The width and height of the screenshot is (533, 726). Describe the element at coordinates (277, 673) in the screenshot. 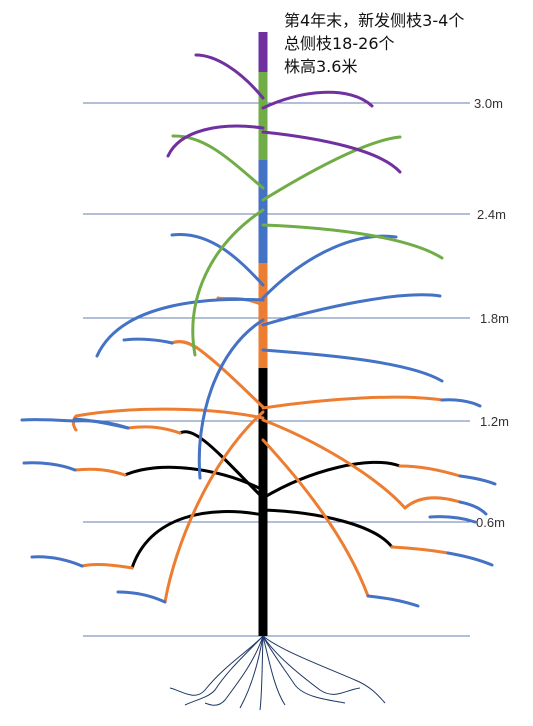

I see `roots` at that location.